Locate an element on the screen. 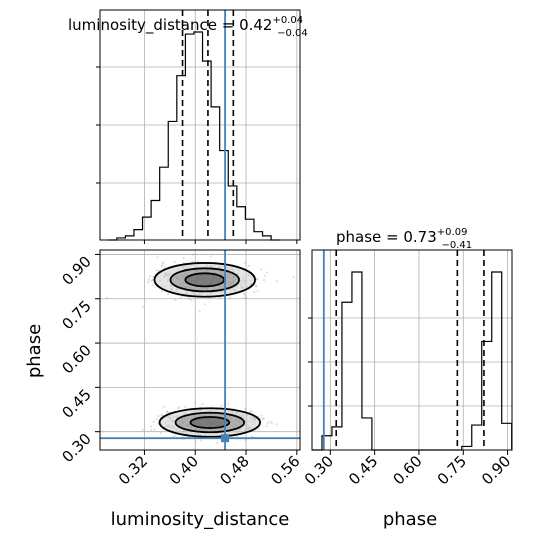 The width and height of the screenshot is (550, 550). x-tick-label-luminosity-distance: 0.40 is located at coordinates (184, 470).